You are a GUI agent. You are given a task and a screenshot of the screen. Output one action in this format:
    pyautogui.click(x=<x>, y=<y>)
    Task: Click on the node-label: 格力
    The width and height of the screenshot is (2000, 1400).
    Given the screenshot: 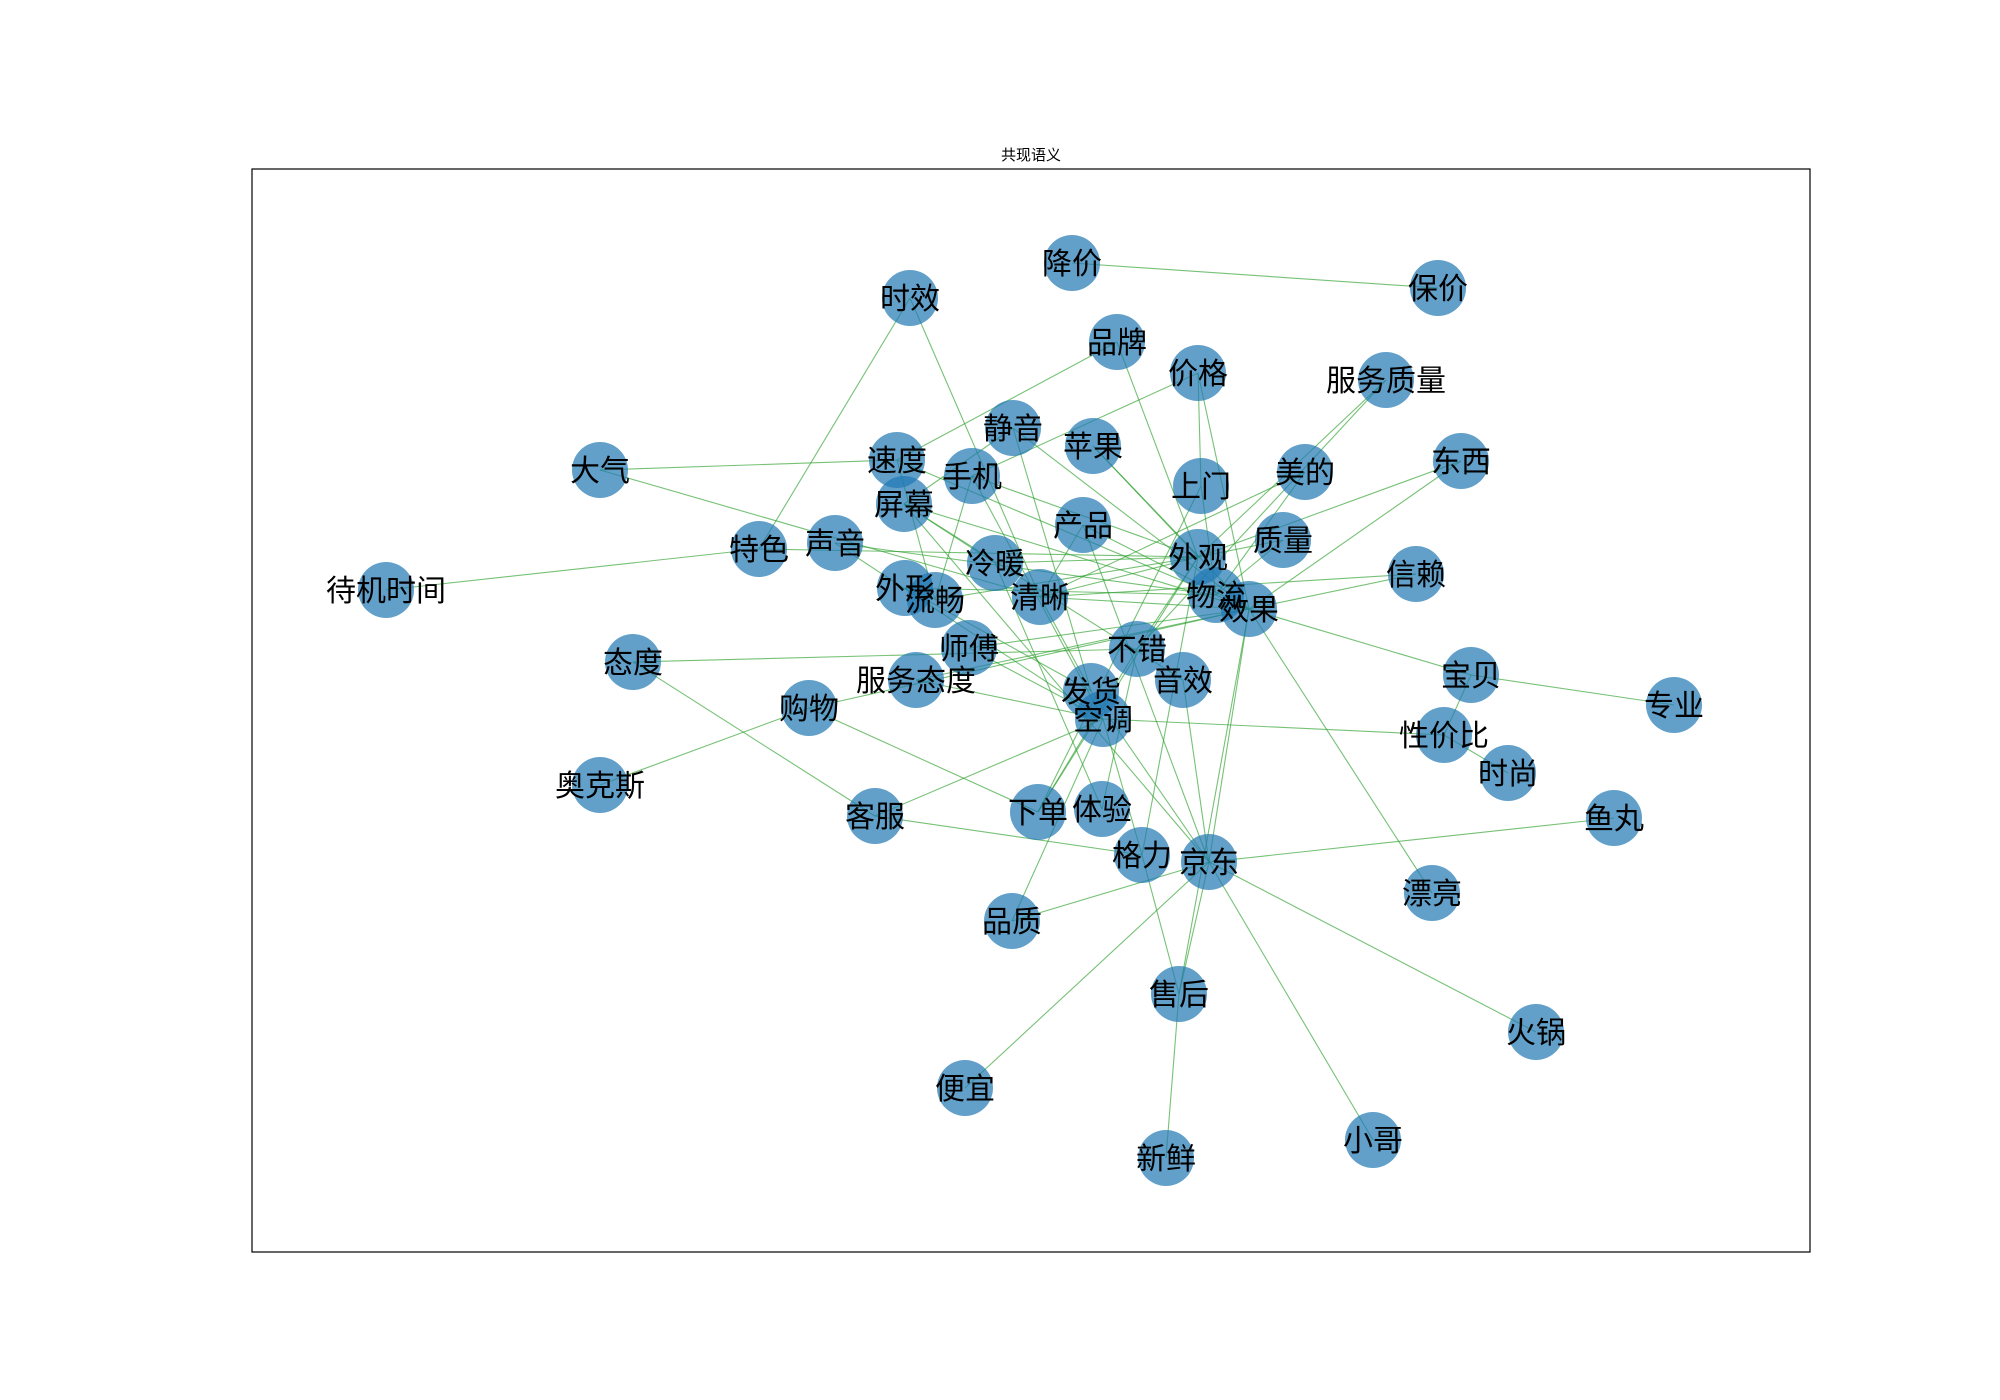 What is the action you would take?
    pyautogui.click(x=1142, y=856)
    